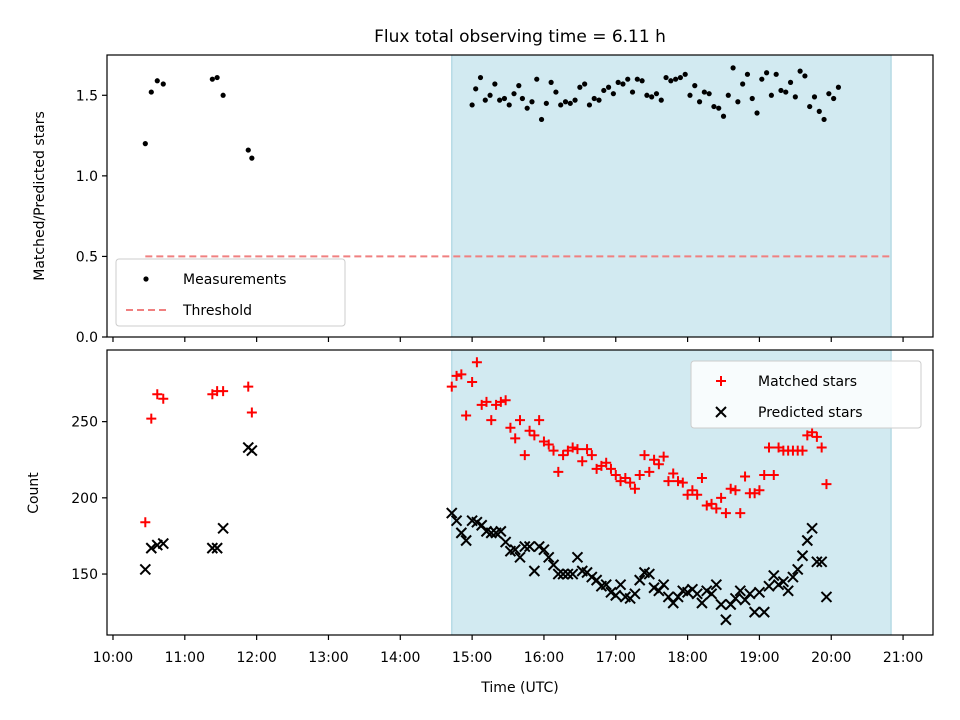 The width and height of the screenshot is (960, 720). Describe the element at coordinates (759, 658) in the screenshot. I see `x-tick-label: 19:00` at that location.